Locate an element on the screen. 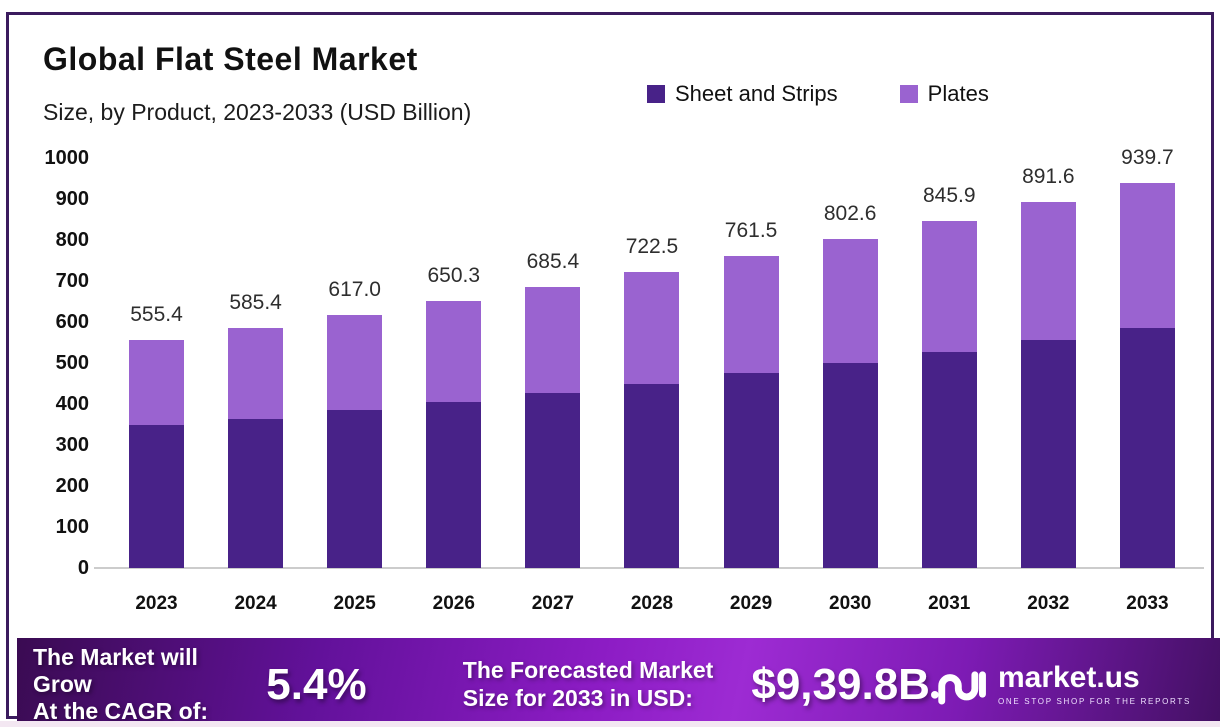  bar-2033: 939.7 is located at coordinates (1147, 356).